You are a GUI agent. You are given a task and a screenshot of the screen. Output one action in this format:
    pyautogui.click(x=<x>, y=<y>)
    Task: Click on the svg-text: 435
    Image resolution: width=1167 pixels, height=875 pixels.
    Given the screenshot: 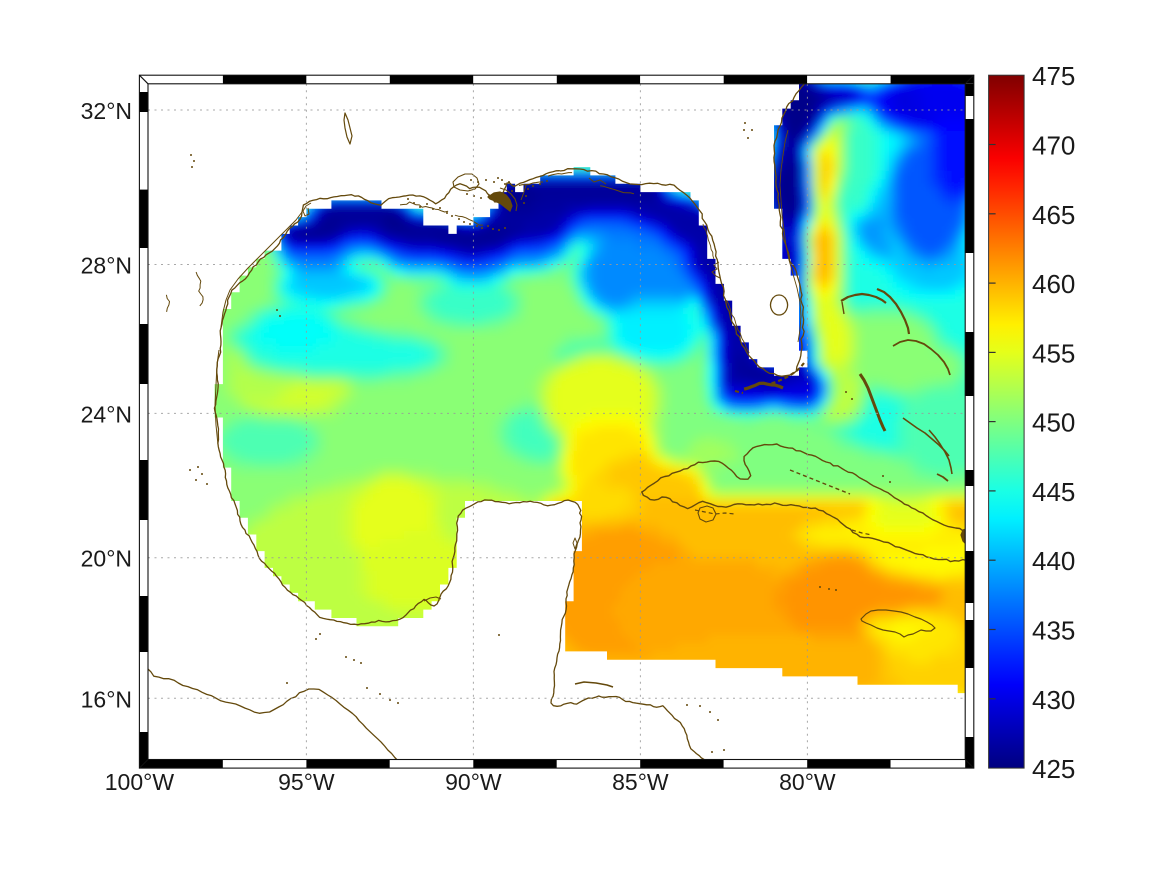 What is the action you would take?
    pyautogui.click(x=1053, y=631)
    